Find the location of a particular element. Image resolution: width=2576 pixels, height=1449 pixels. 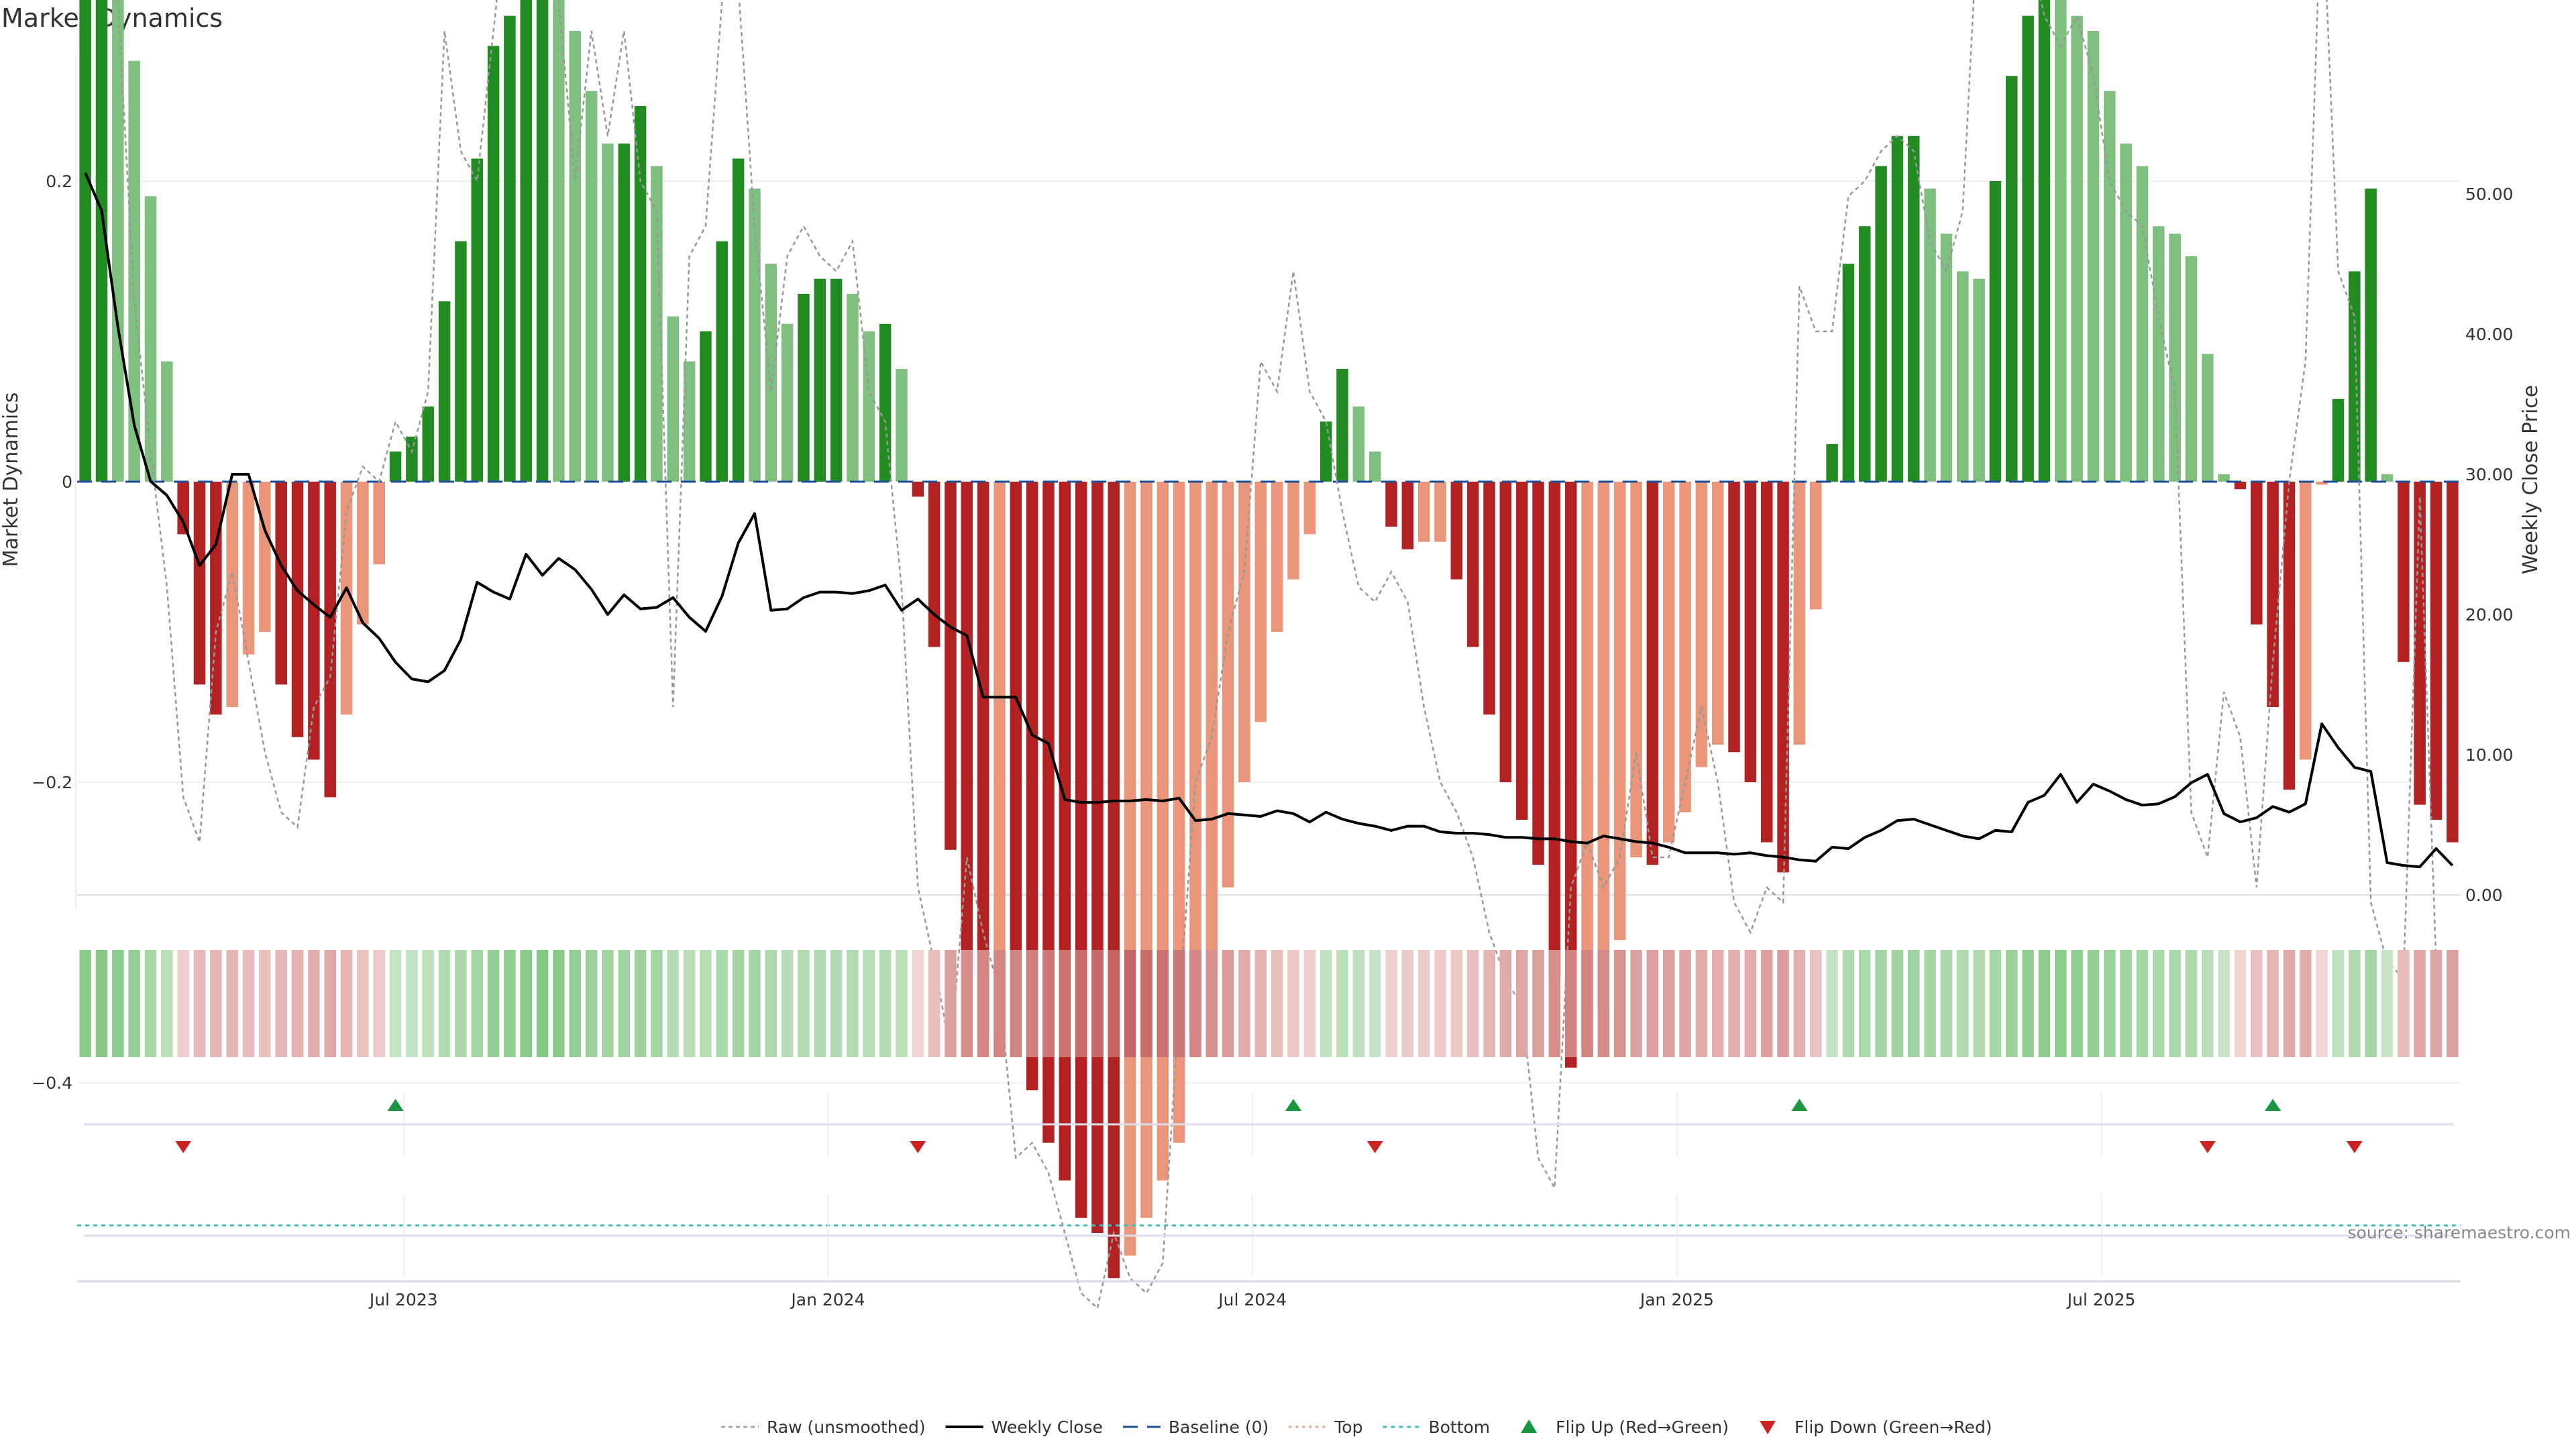

flip-down-marker is located at coordinates (2207, 1147).